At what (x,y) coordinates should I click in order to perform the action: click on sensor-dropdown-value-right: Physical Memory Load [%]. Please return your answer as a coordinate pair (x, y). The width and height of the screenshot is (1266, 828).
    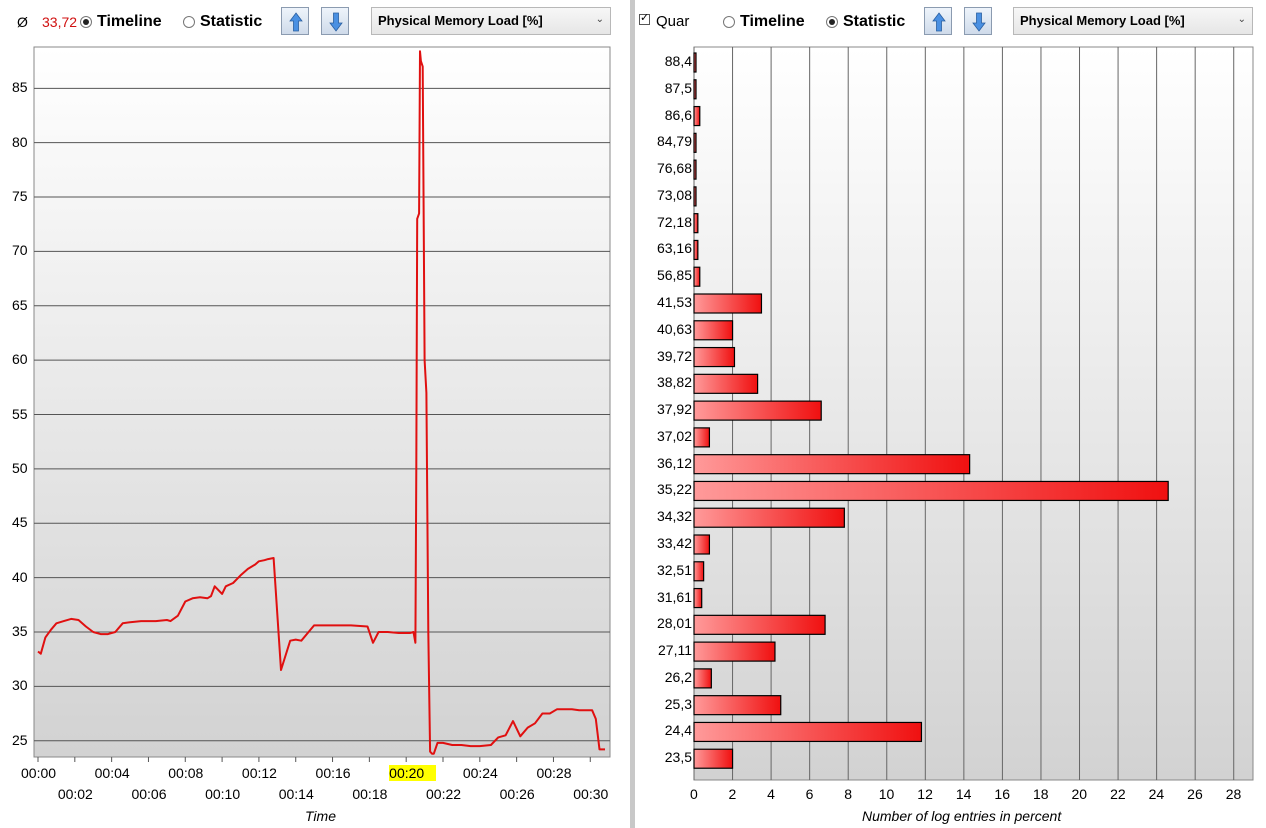
    Looking at the image, I should click on (1102, 20).